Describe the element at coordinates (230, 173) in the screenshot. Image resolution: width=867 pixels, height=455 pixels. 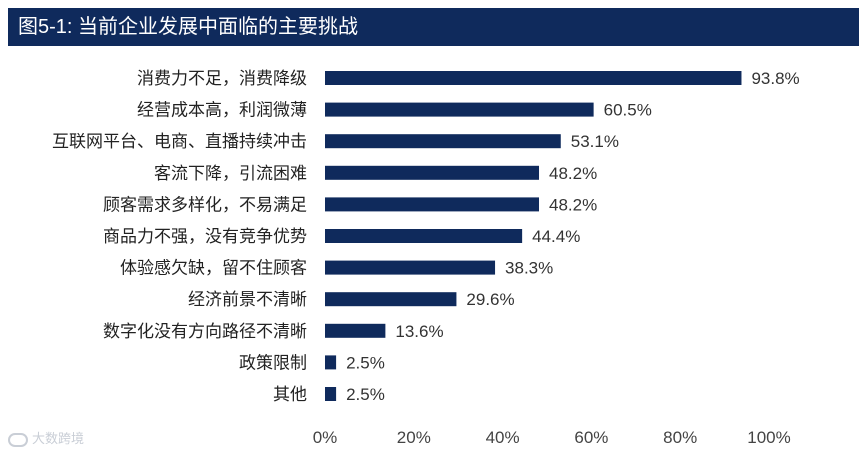
I see `category-label: 客流下降，引流困难` at that location.